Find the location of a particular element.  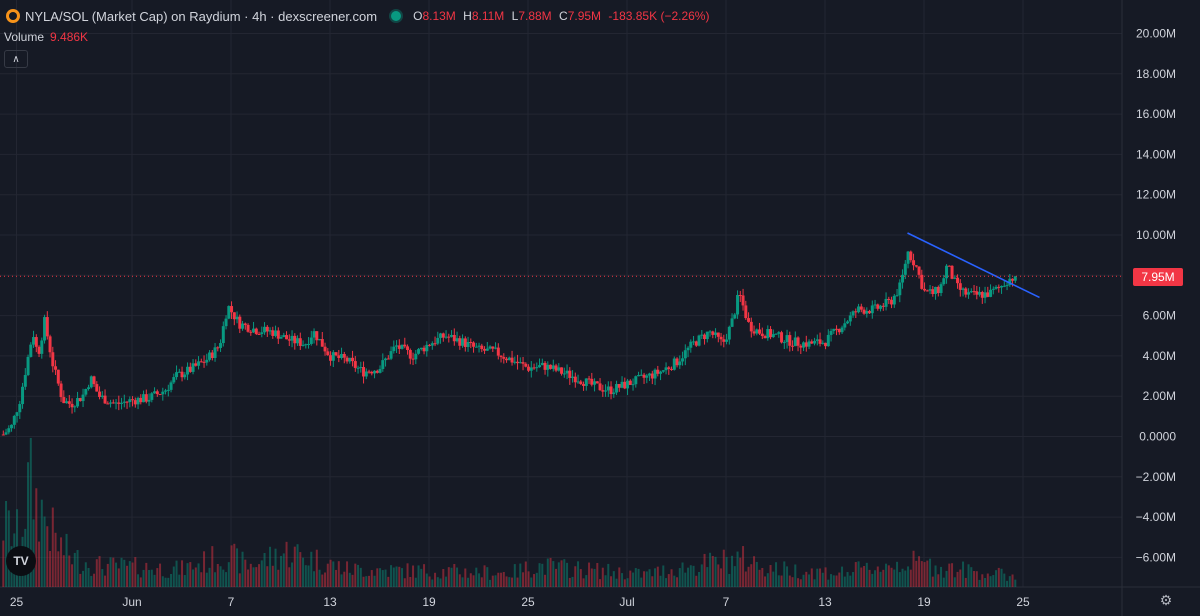

volume-legend: Volume 9.486K is located at coordinates (46, 37).